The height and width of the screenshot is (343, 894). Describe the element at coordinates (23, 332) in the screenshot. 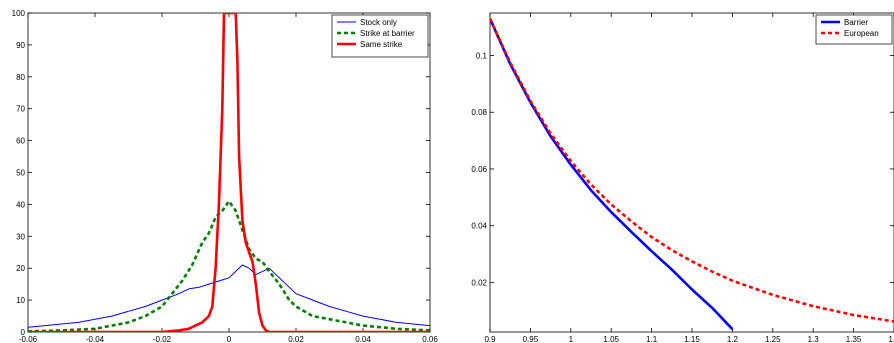

I see `y-tick-label: 0` at that location.